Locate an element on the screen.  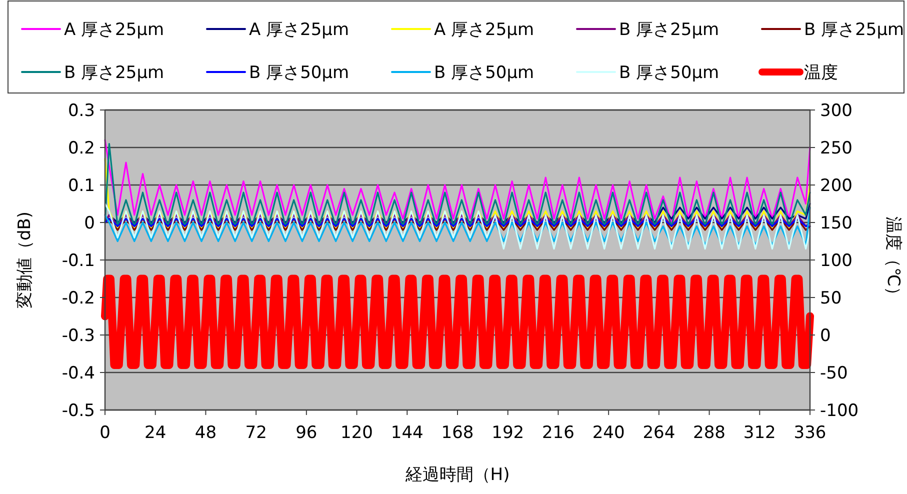
y2-tick-label: 250 is located at coordinates (836, 148).